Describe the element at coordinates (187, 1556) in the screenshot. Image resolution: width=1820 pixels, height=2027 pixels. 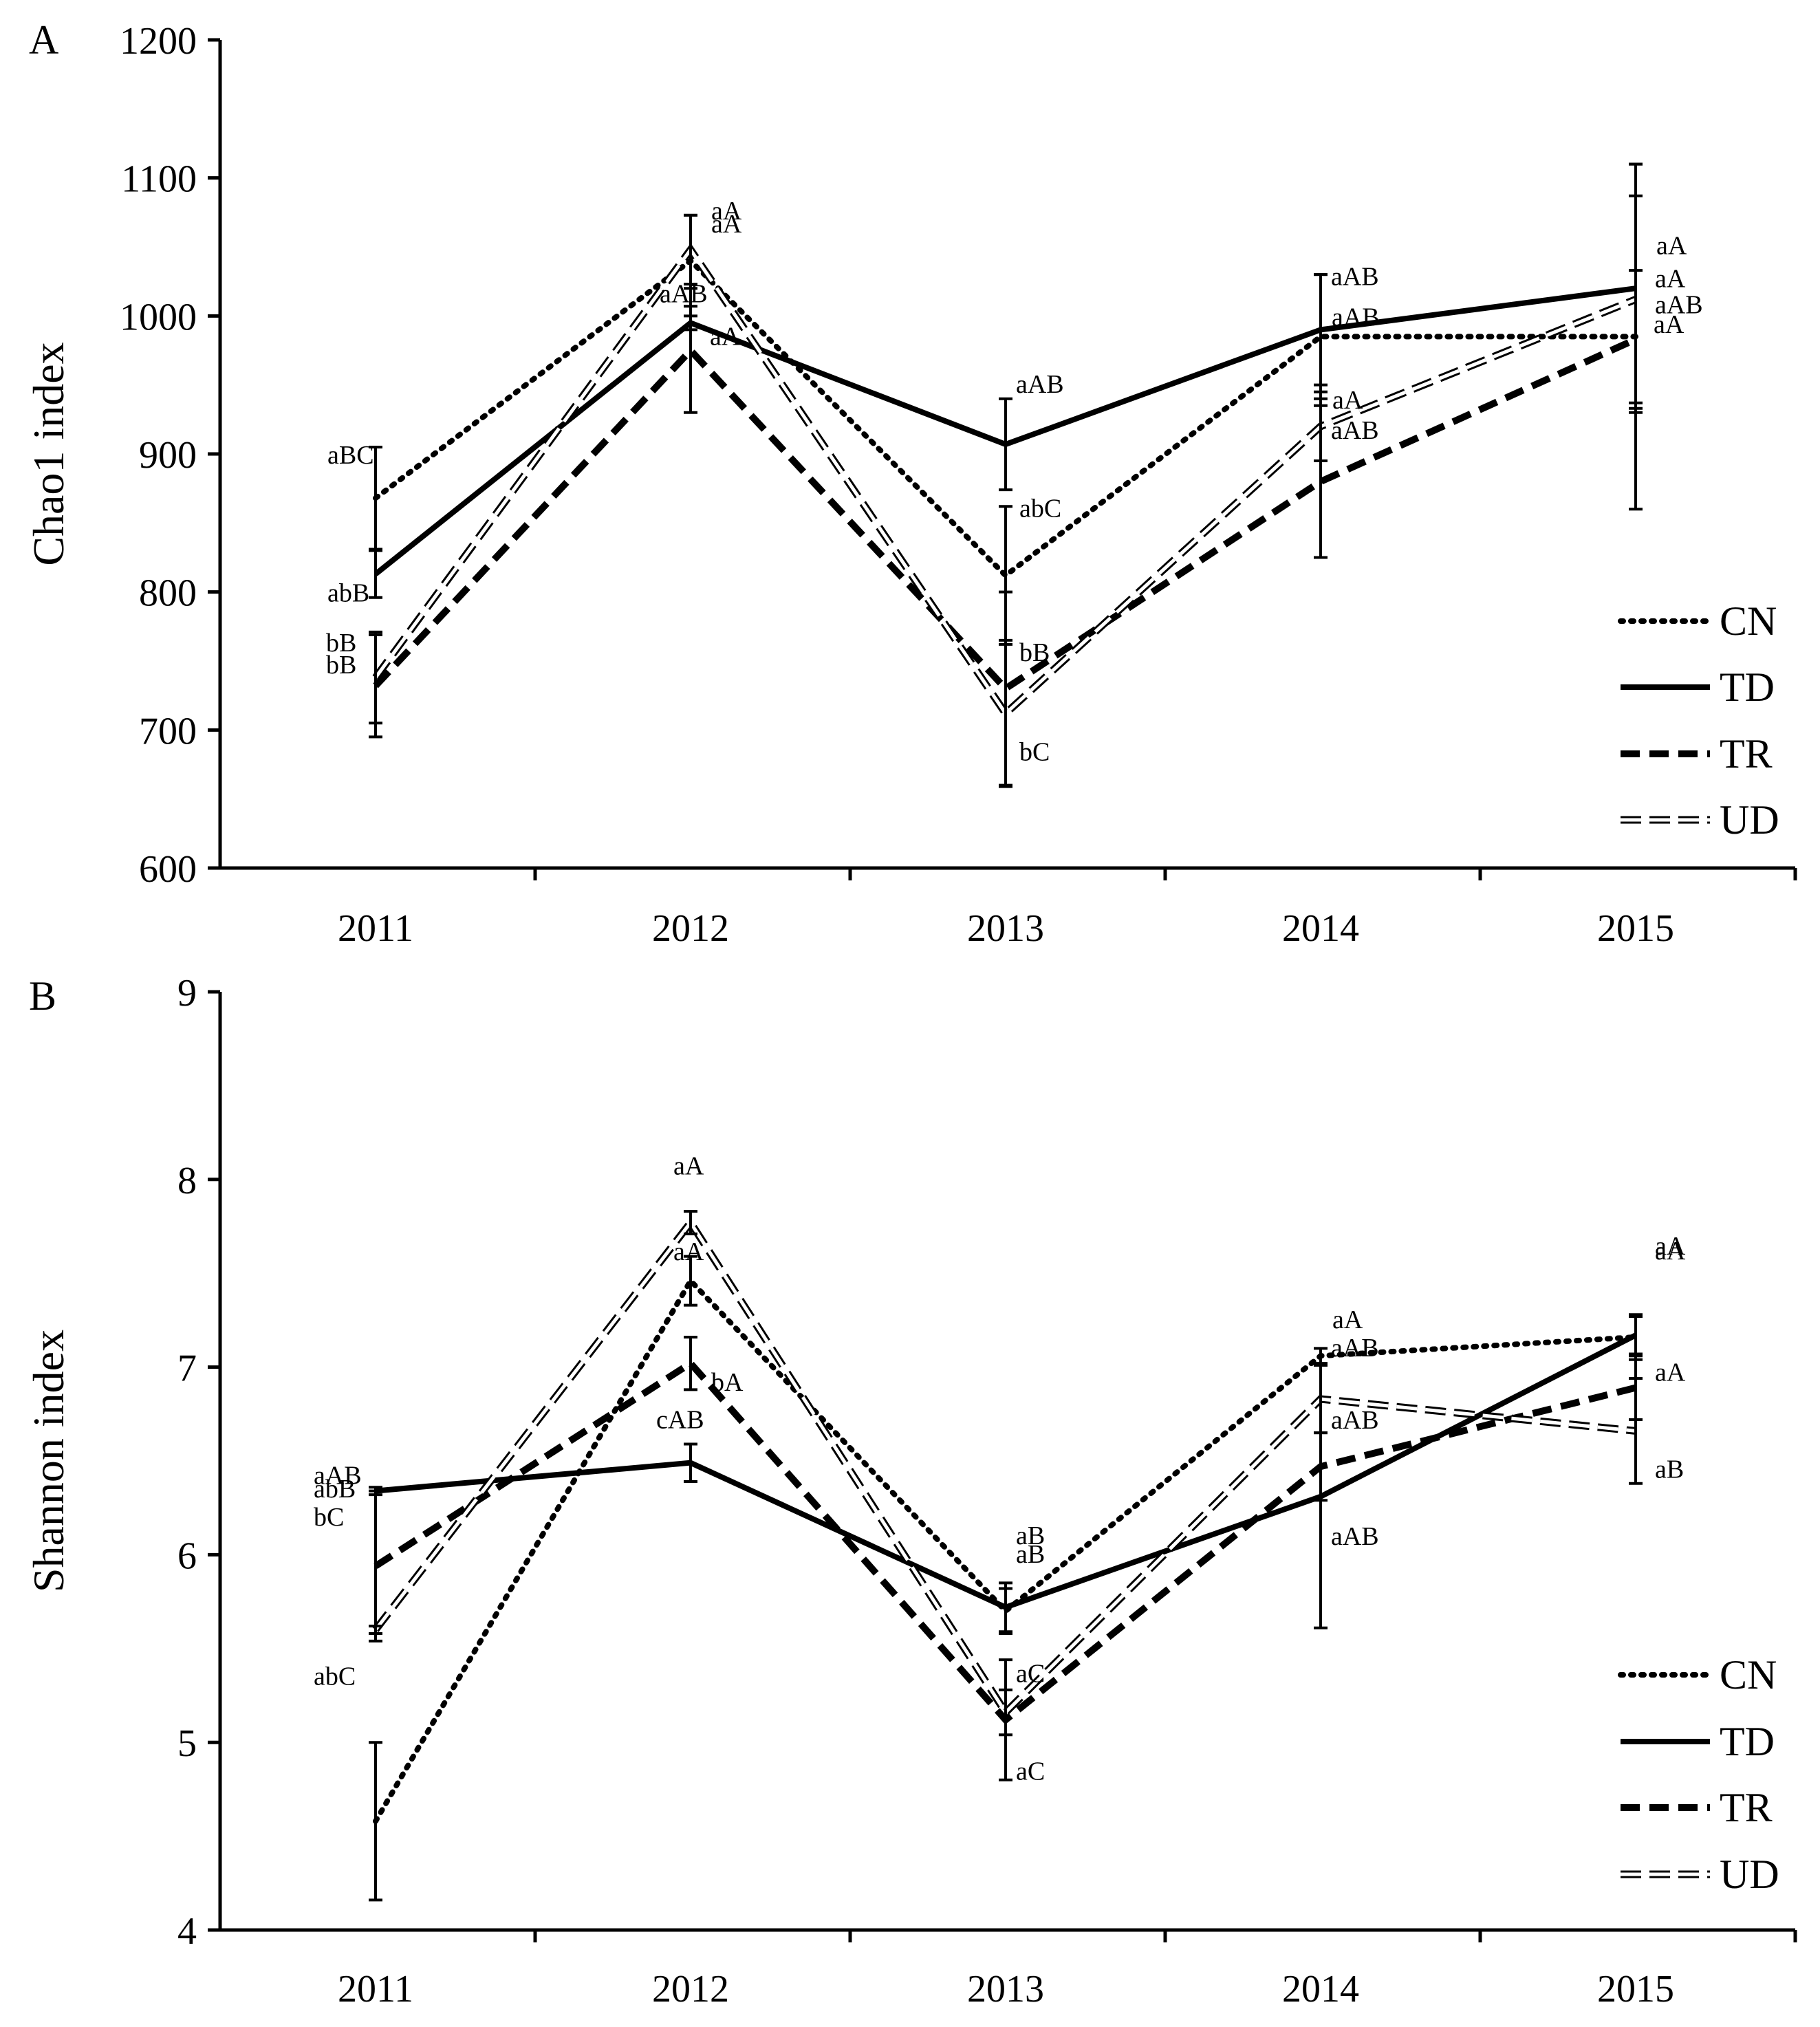
I see `y-tick-label: 6` at that location.